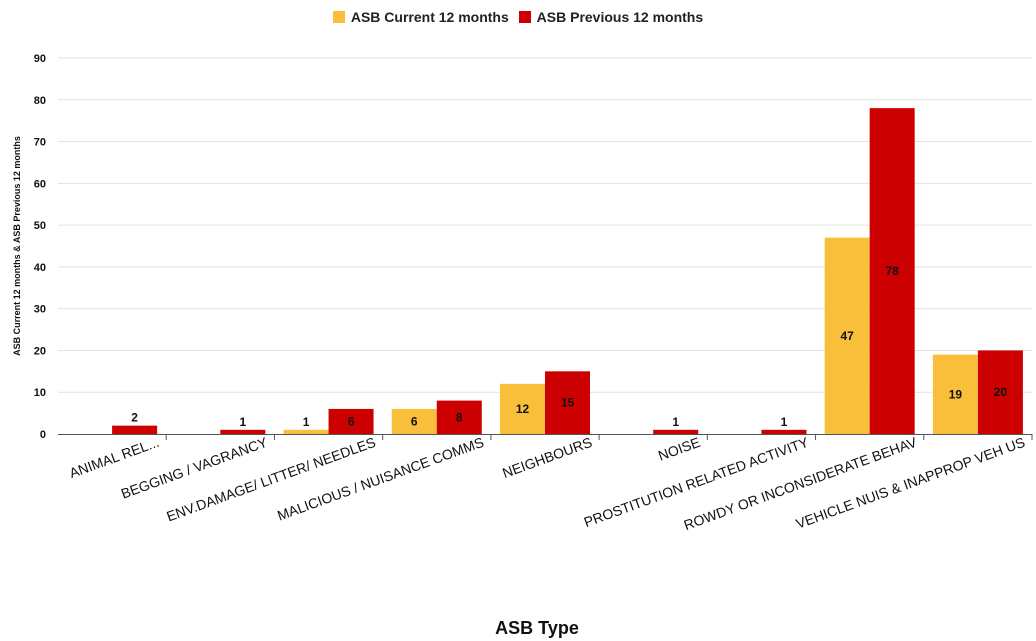  I want to click on x-tick-label: NOISE, so click(679, 449).